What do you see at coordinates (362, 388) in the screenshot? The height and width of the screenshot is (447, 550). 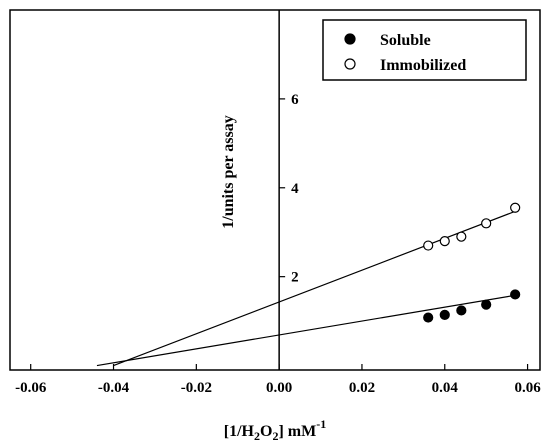 I see `x-tick-label: 0.02` at bounding box center [362, 388].